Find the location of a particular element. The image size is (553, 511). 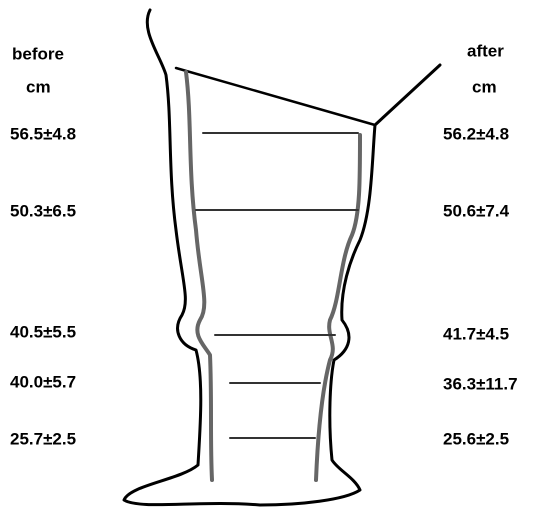

inner-outline-right is located at coordinates (338, 307).